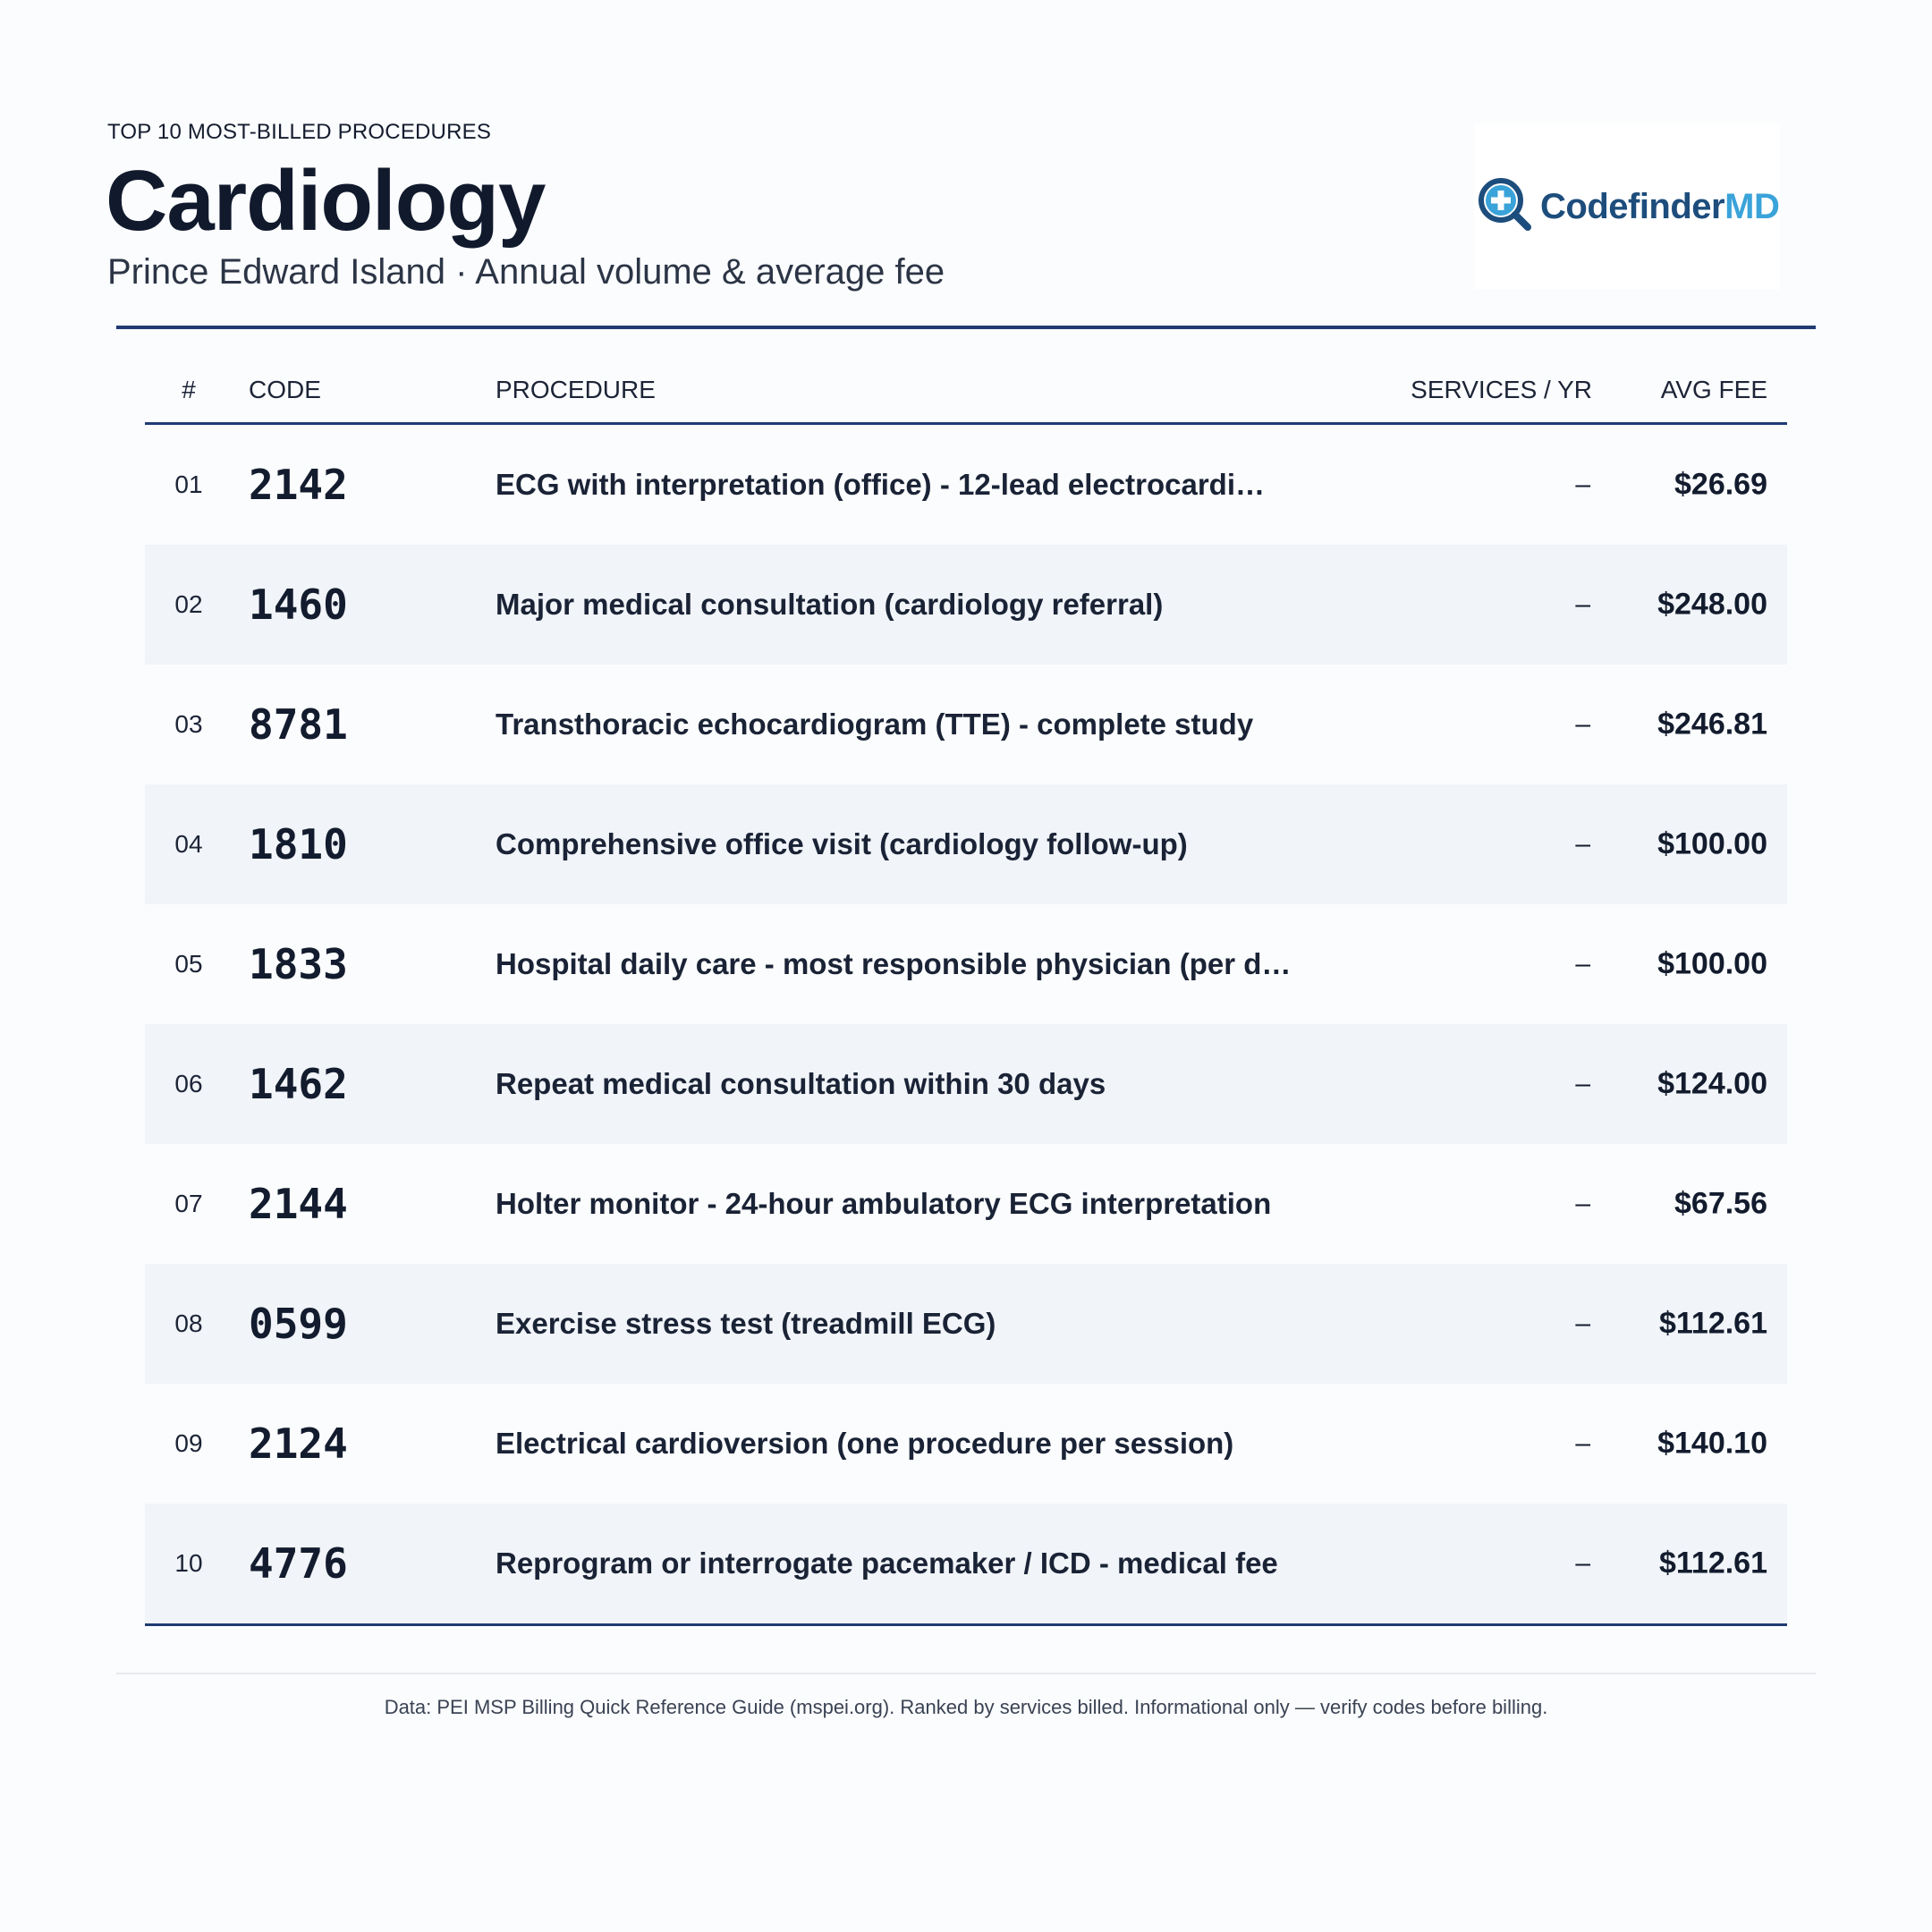  What do you see at coordinates (966, 391) in the screenshot?
I see `table-header: # CODE PROCEDURE SERVICES / YR AVG FEE` at bounding box center [966, 391].